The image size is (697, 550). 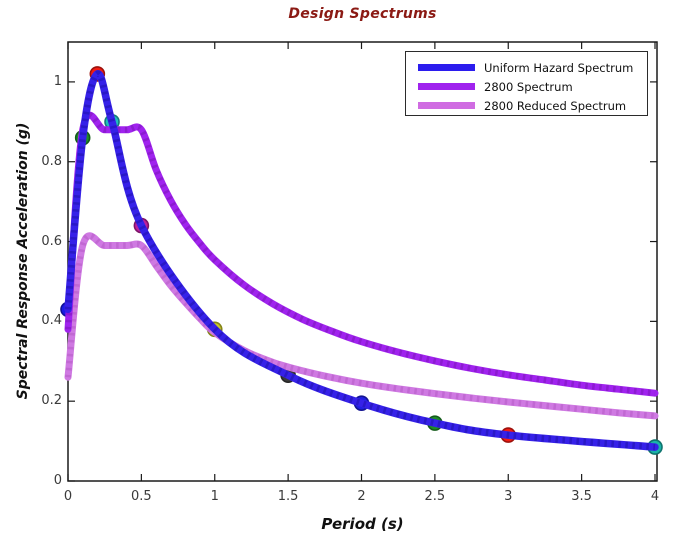 I want to click on y-tick-label: 0.8, so click(x=51, y=161).